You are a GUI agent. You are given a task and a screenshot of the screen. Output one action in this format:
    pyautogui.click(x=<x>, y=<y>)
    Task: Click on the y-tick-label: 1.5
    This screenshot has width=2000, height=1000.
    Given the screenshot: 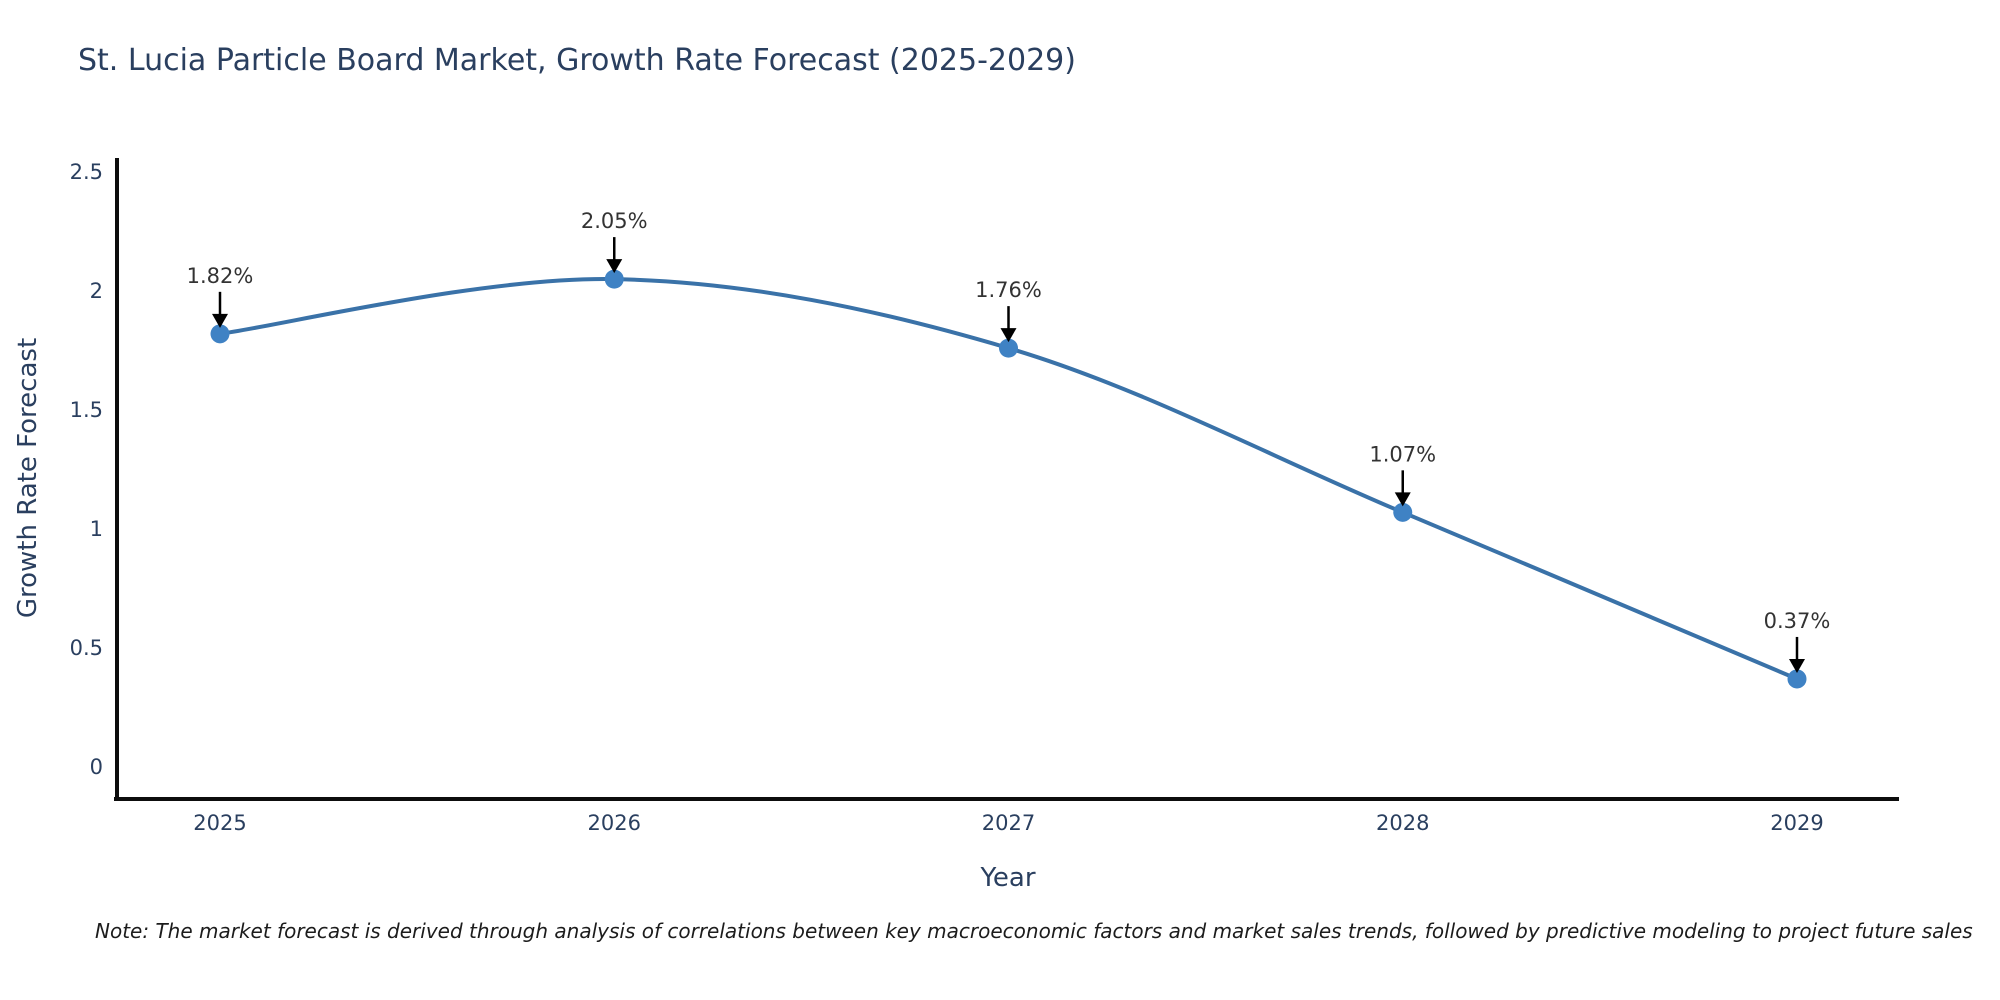 What is the action you would take?
    pyautogui.click(x=86, y=410)
    